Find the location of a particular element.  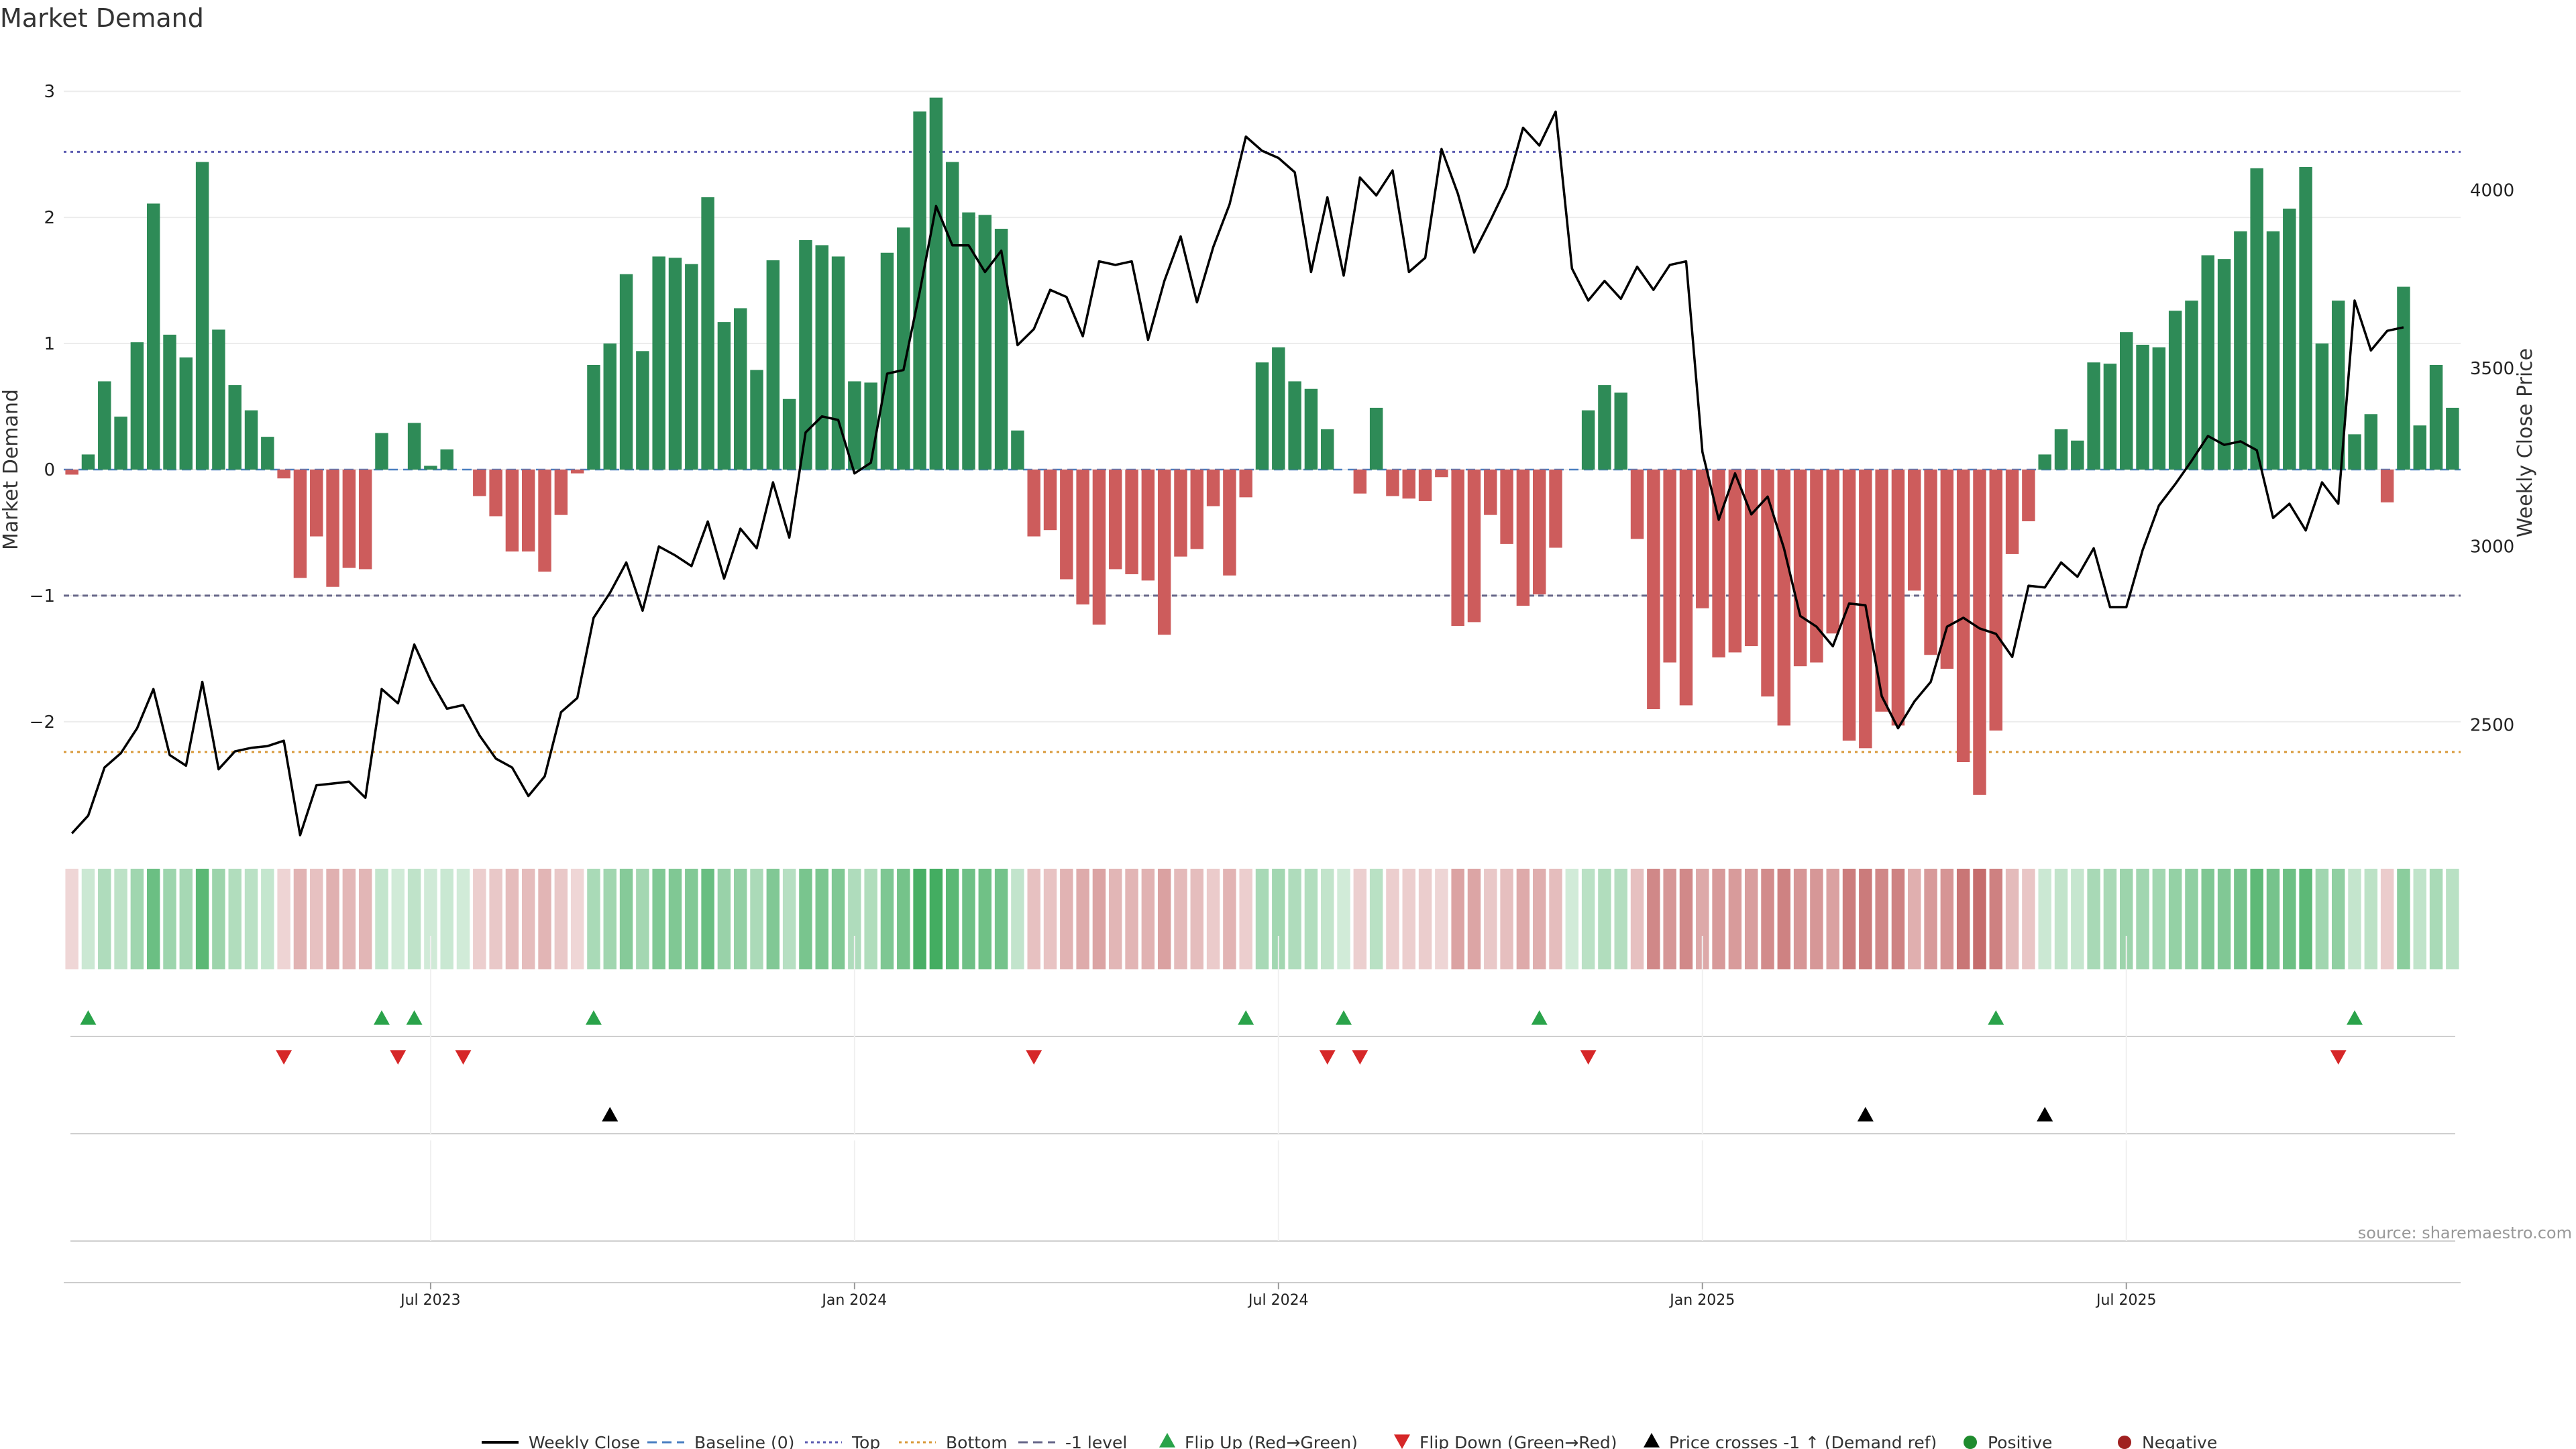

y-axis-label: Market Demand is located at coordinates (11, 469).